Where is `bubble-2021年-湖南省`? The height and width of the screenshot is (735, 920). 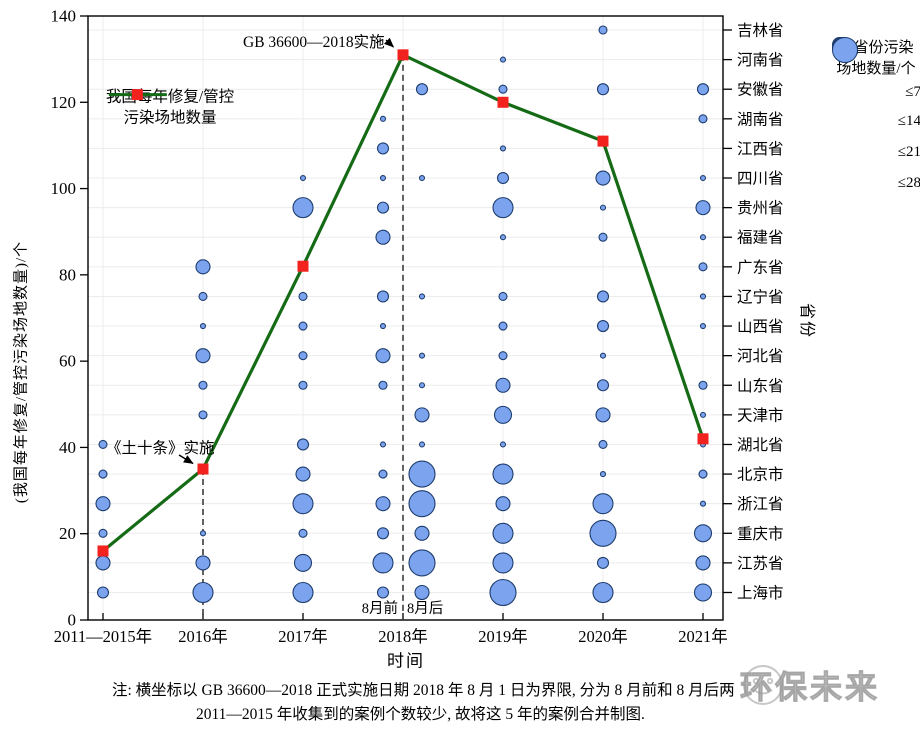 bubble-2021年-湖南省 is located at coordinates (703, 119).